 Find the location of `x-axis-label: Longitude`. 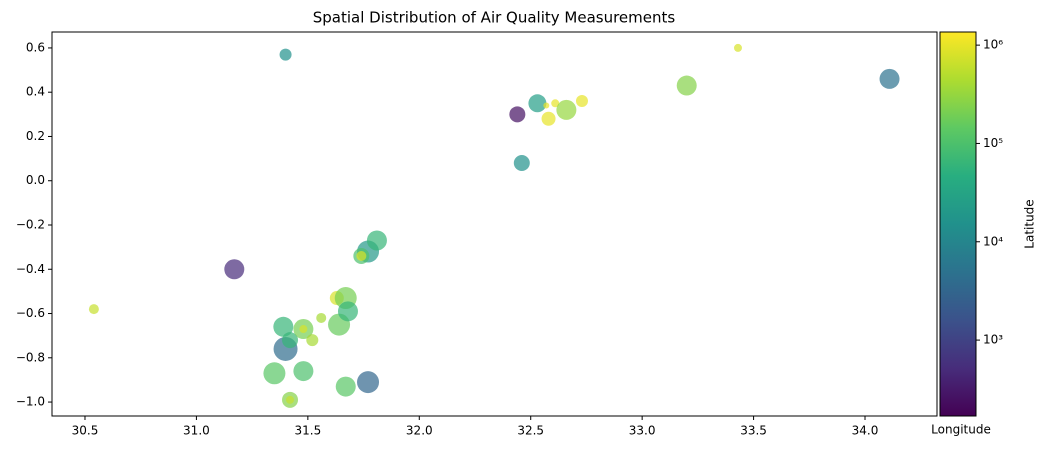

x-axis-label: Longitude is located at coordinates (961, 430).